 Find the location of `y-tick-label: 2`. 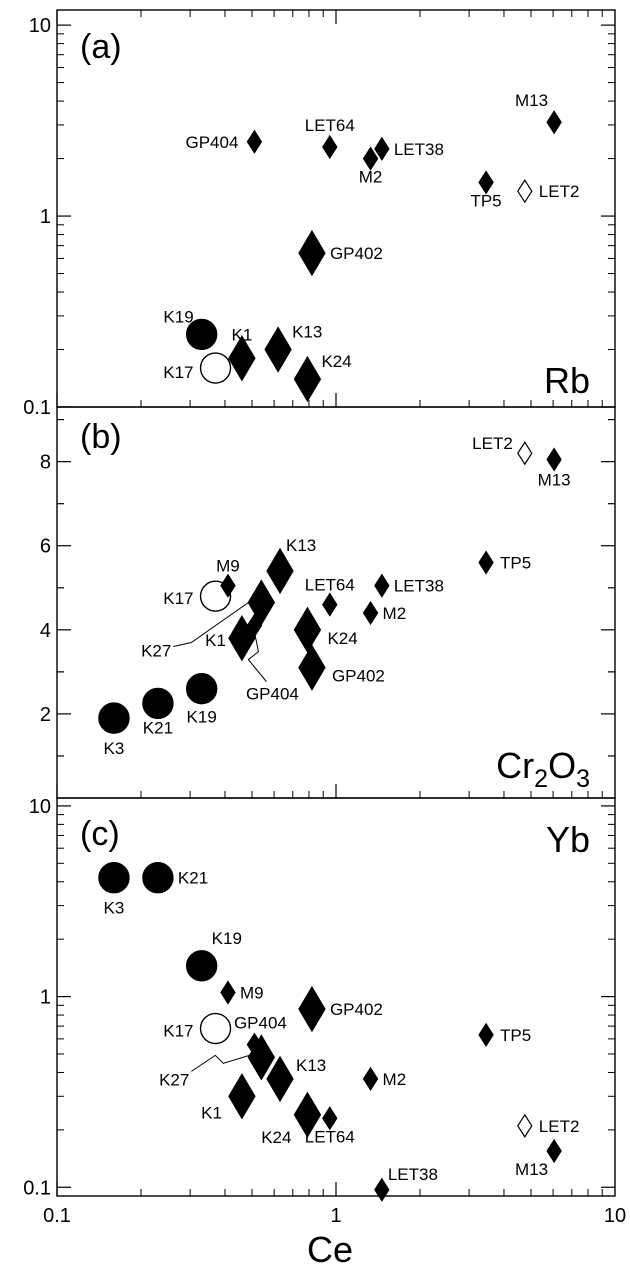

y-tick-label: 2 is located at coordinates (45, 715).